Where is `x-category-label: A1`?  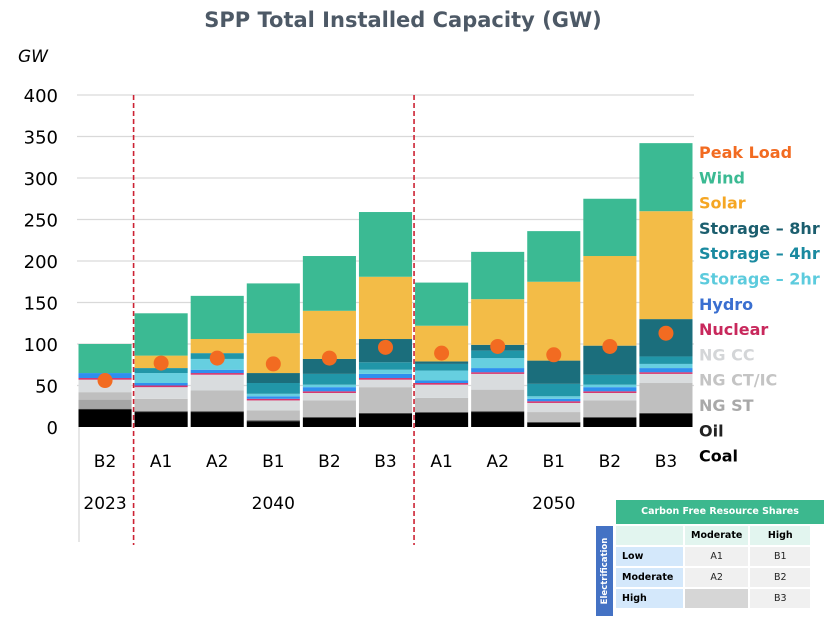 x-category-label: A1 is located at coordinates (161, 462).